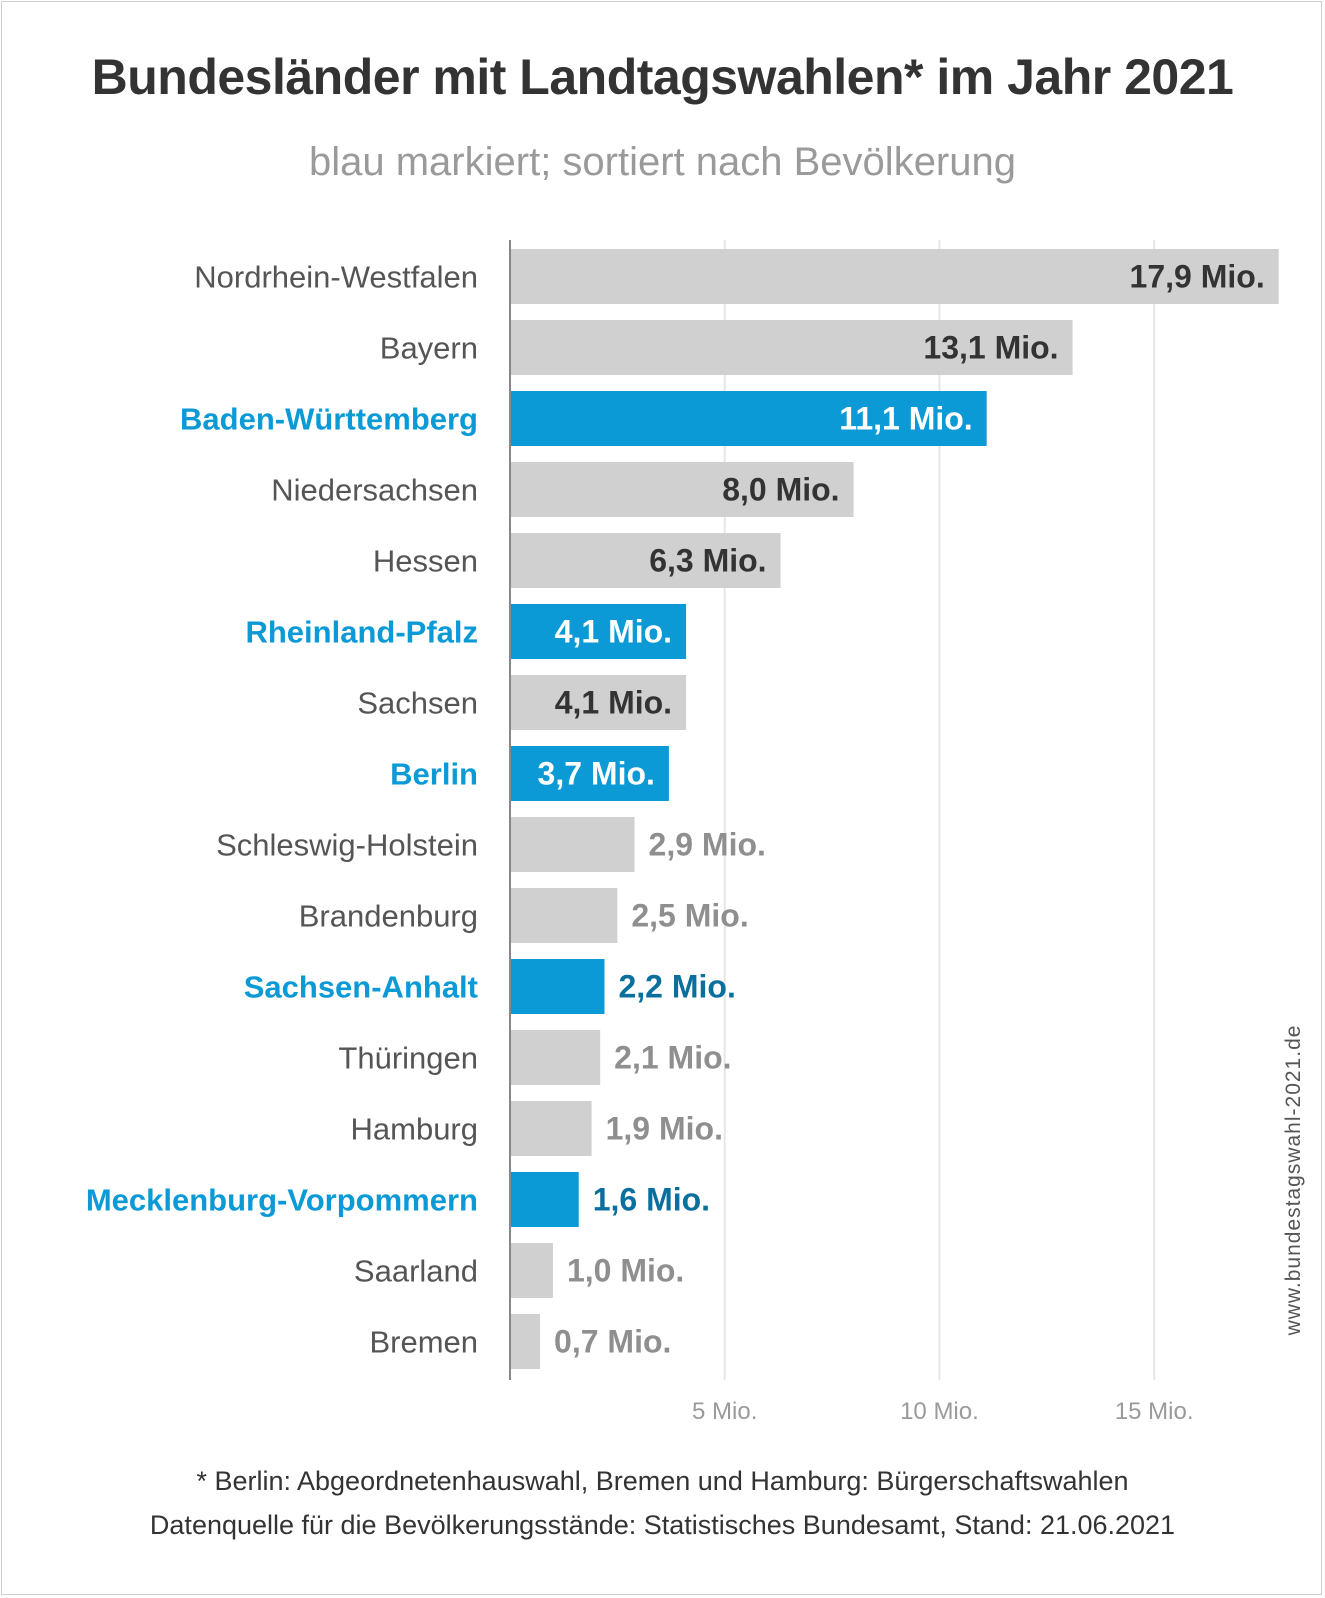  What do you see at coordinates (388, 916) in the screenshot?
I see `category-label: Brandenburg` at bounding box center [388, 916].